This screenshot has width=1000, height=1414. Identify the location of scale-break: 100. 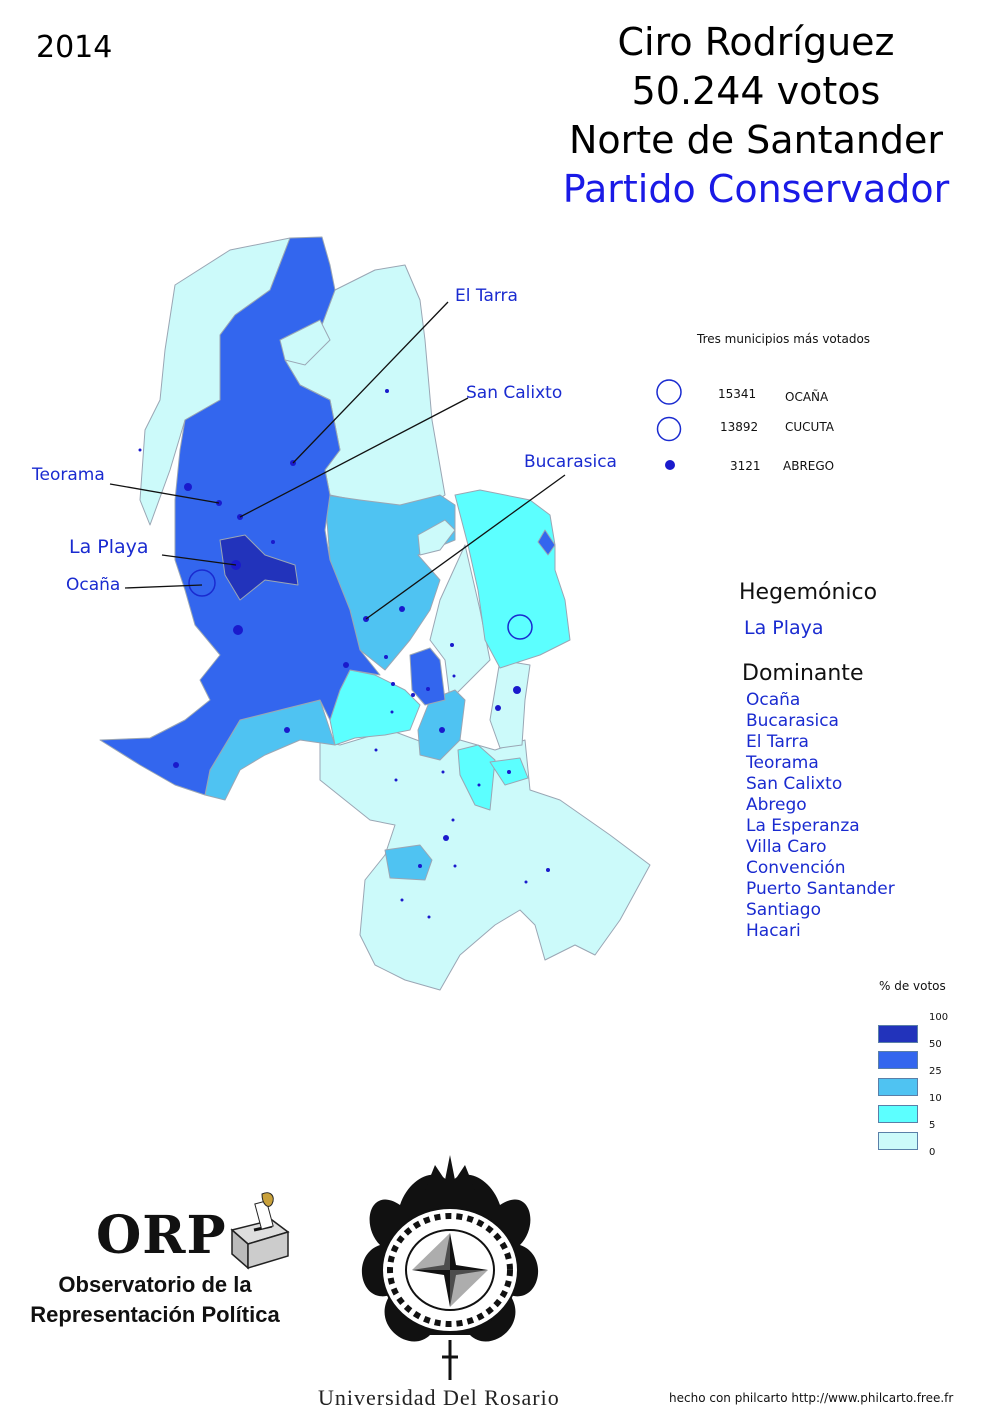
(939, 1017).